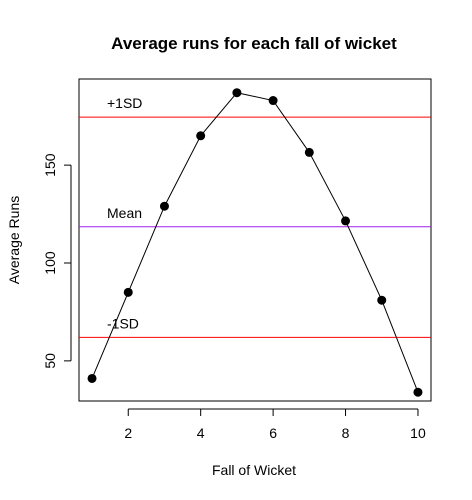 This screenshot has width=472, height=500. What do you see at coordinates (50, 263) in the screenshot?
I see `y-tick-label-100: 100` at bounding box center [50, 263].